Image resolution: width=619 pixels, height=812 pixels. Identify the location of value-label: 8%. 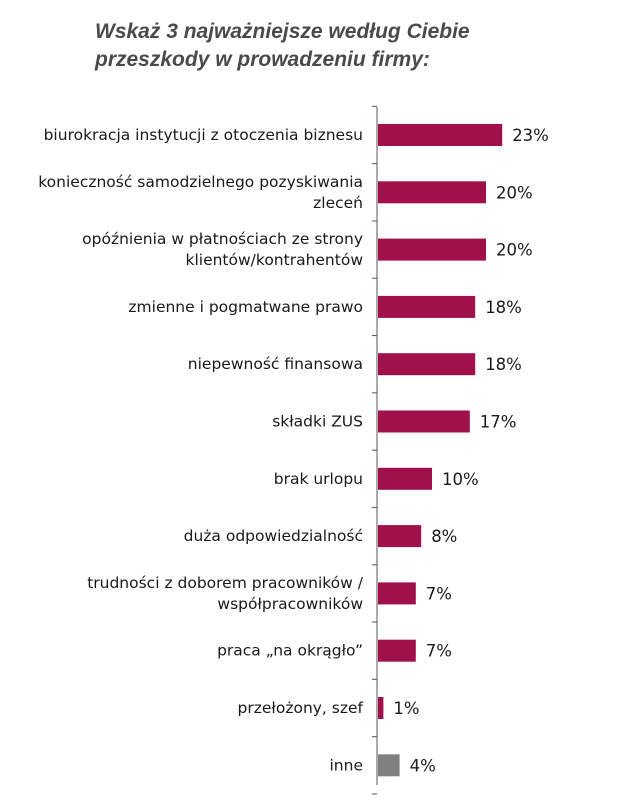
(444, 536).